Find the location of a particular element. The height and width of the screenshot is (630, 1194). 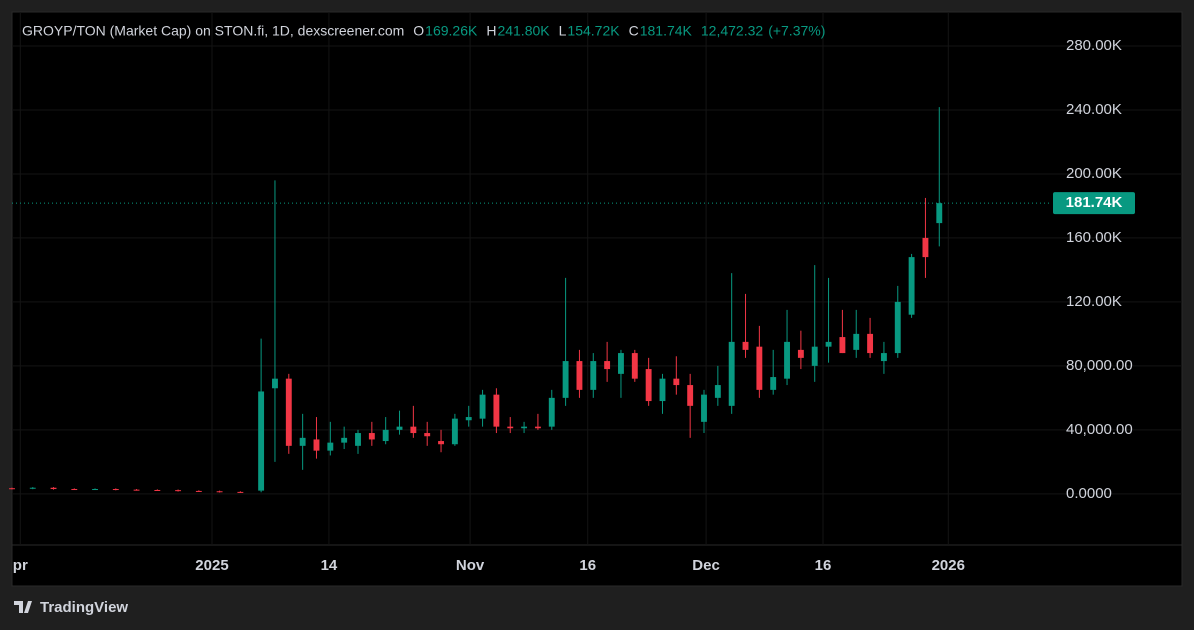

y-tick-label: 280.00K is located at coordinates (1094, 45).